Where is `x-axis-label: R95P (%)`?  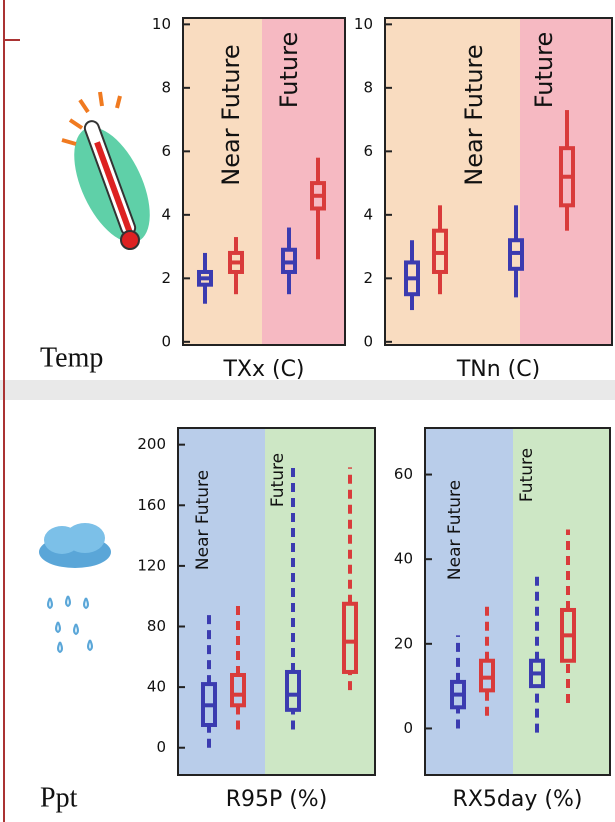 x-axis-label: R95P (%) is located at coordinates (277, 799).